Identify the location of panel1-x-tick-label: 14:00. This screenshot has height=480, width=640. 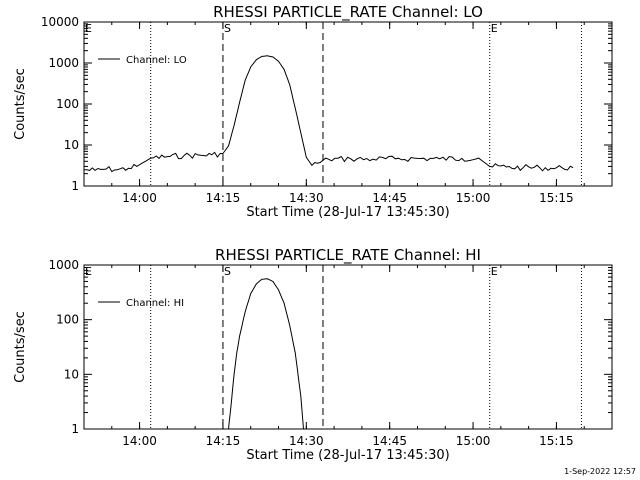
(139, 198).